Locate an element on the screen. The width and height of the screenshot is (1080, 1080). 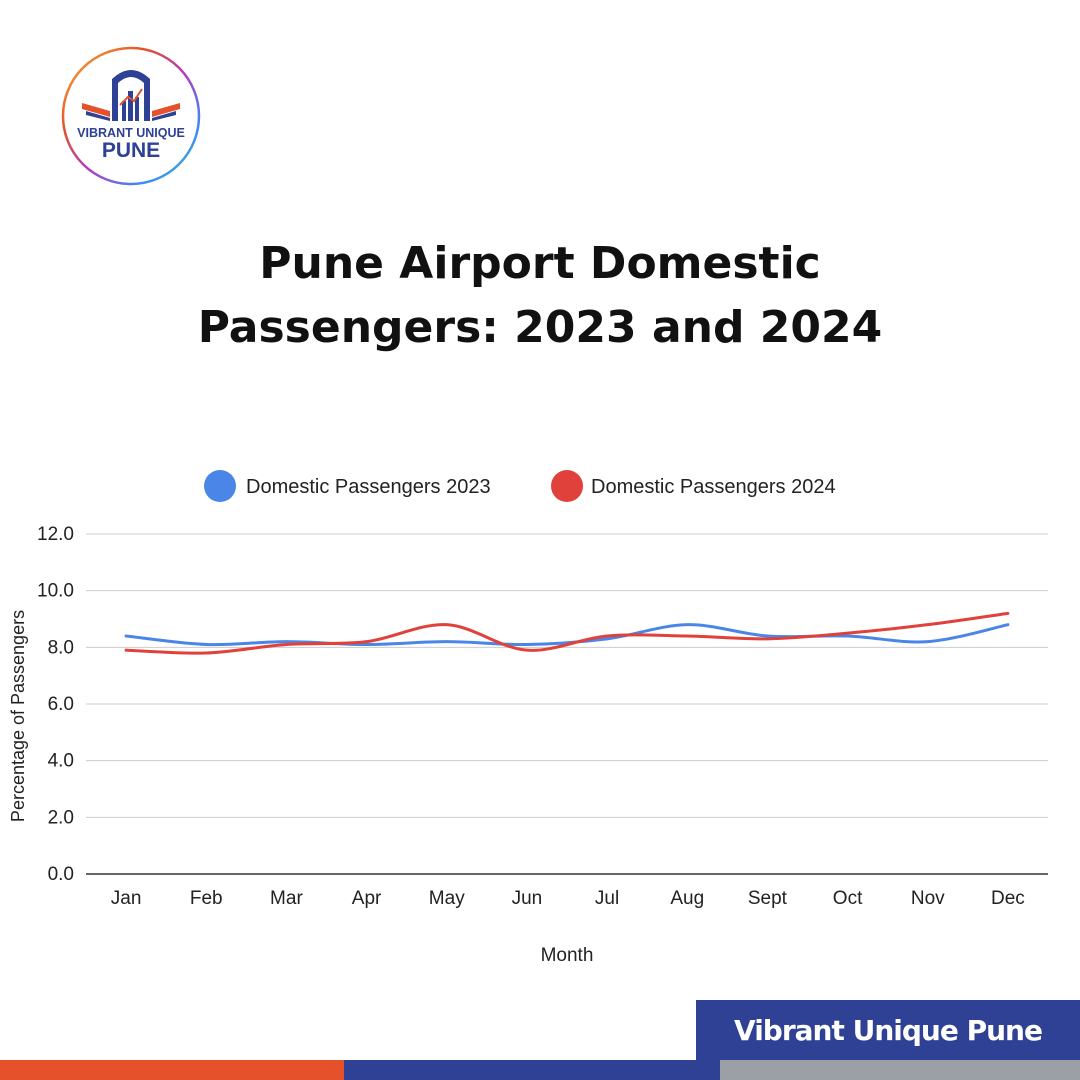
y-tick-label: 12.0 is located at coordinates (55, 534).